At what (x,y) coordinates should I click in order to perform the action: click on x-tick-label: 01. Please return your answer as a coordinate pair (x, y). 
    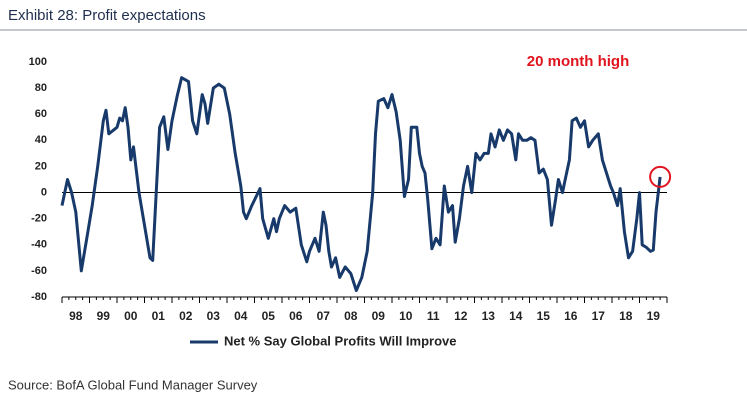
    Looking at the image, I should click on (159, 316).